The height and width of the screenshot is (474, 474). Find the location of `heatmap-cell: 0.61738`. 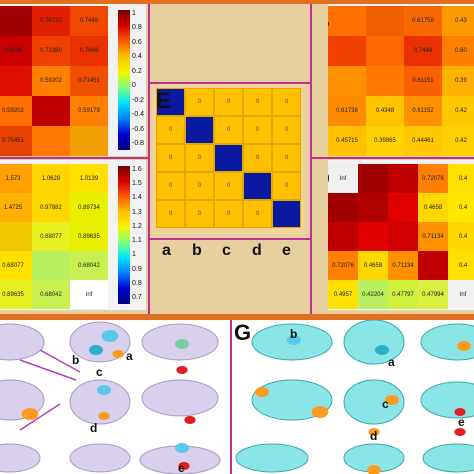

heatmap-cell: 0.61738 is located at coordinates (347, 111).